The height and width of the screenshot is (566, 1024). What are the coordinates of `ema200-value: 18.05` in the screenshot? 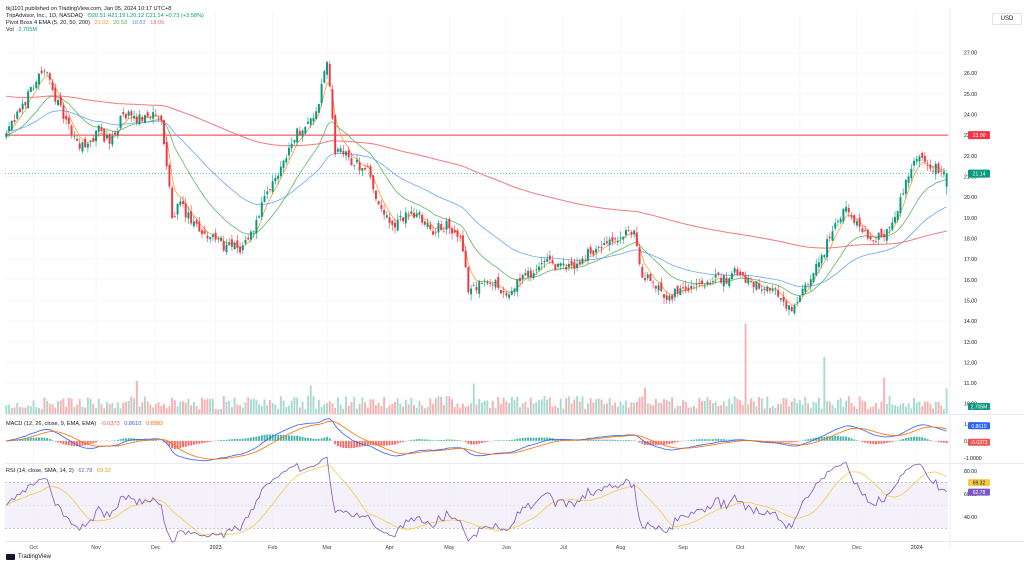 It's located at (157, 23).